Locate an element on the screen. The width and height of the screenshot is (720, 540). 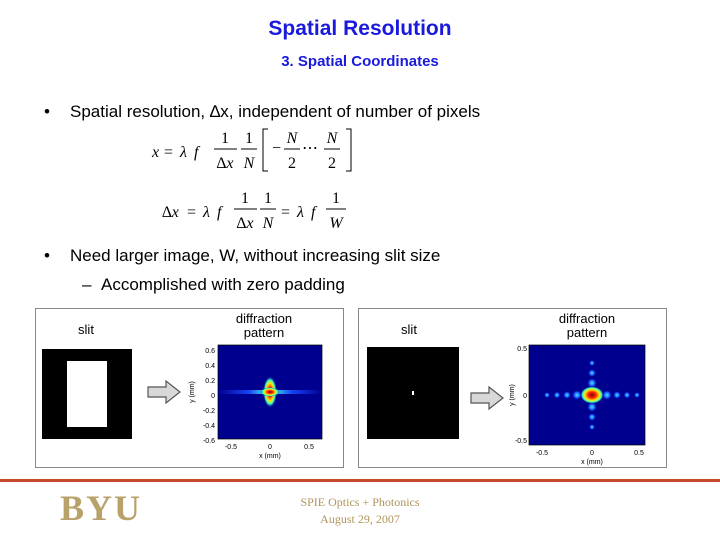
svg-text: x is located at coordinates (155, 152).